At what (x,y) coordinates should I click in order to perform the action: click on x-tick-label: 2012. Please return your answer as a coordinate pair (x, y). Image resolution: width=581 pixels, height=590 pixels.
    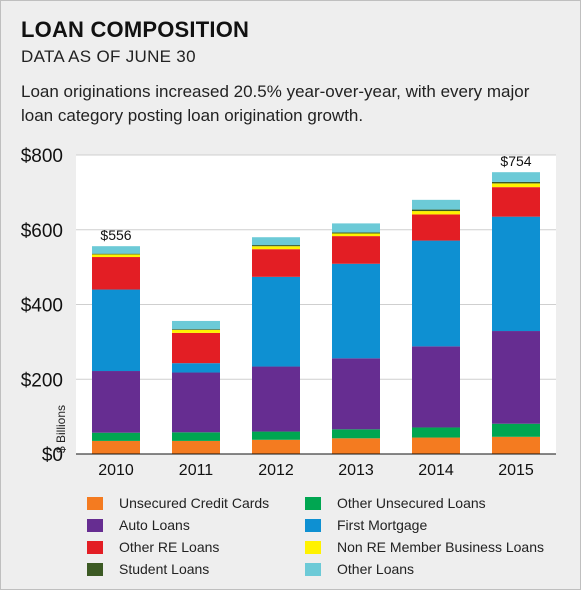
    Looking at the image, I should click on (276, 470).